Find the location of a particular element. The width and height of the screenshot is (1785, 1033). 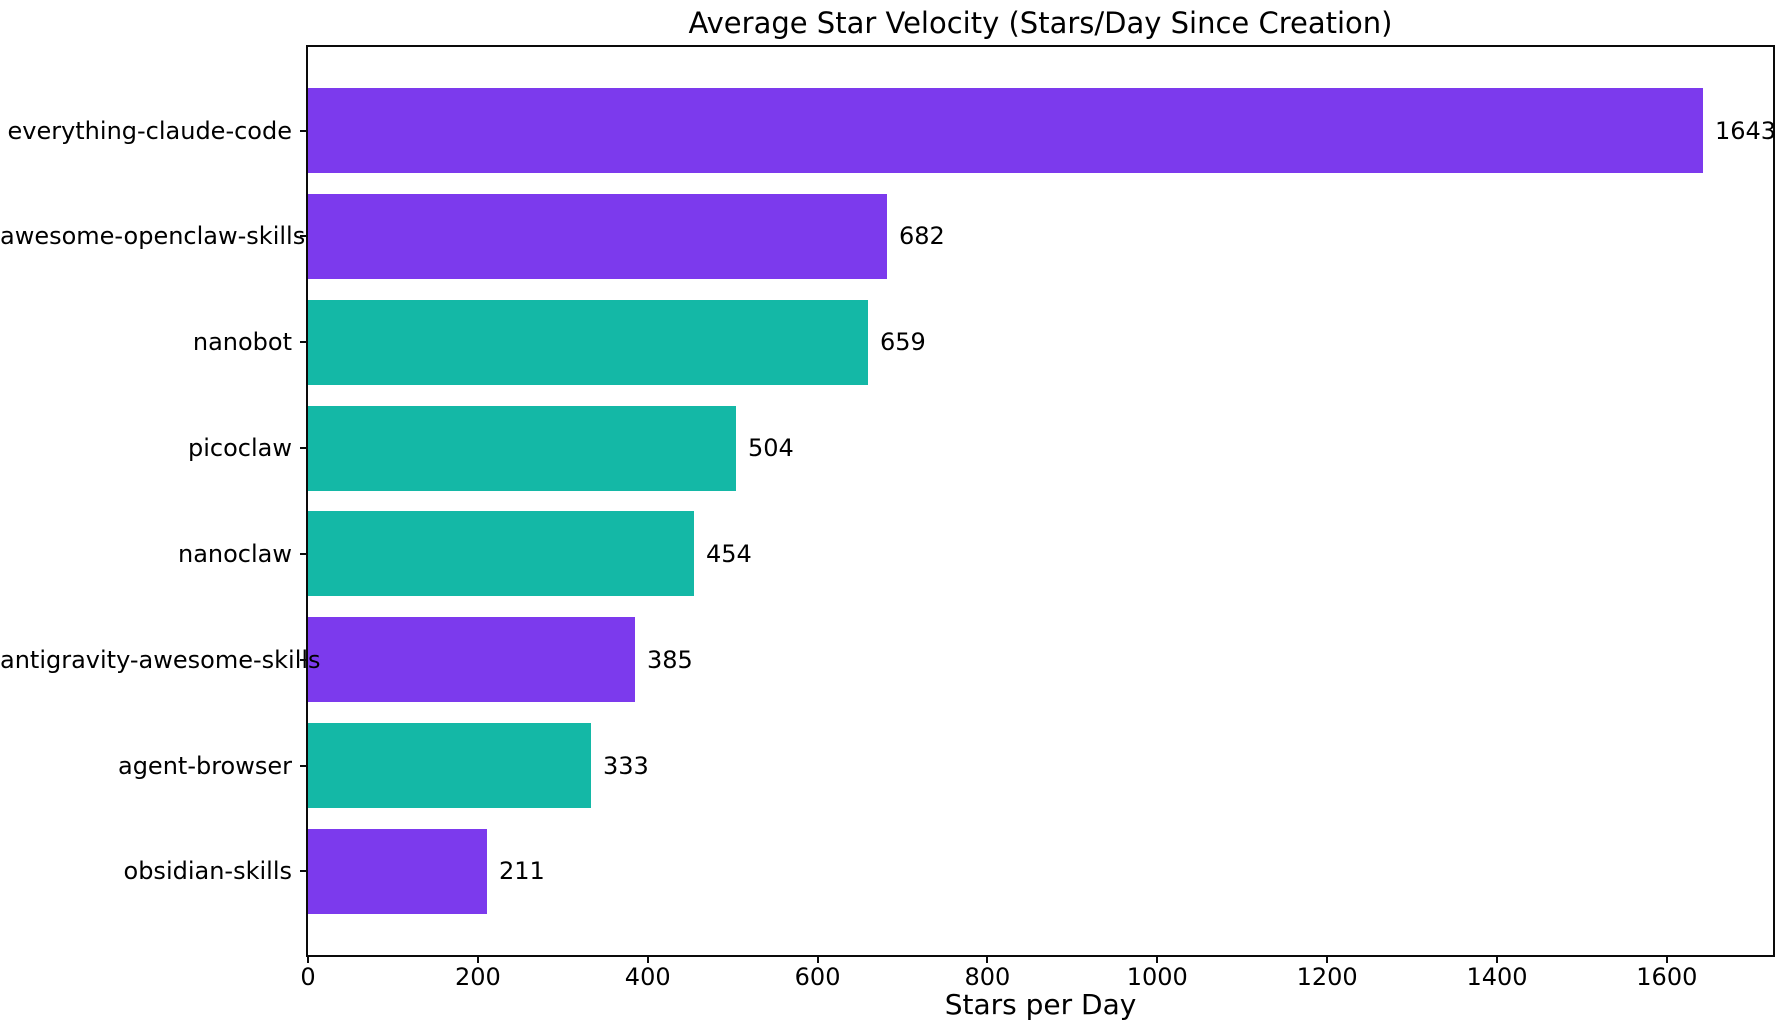

value-label-everything-claude-code: 1643 is located at coordinates (1746, 130).